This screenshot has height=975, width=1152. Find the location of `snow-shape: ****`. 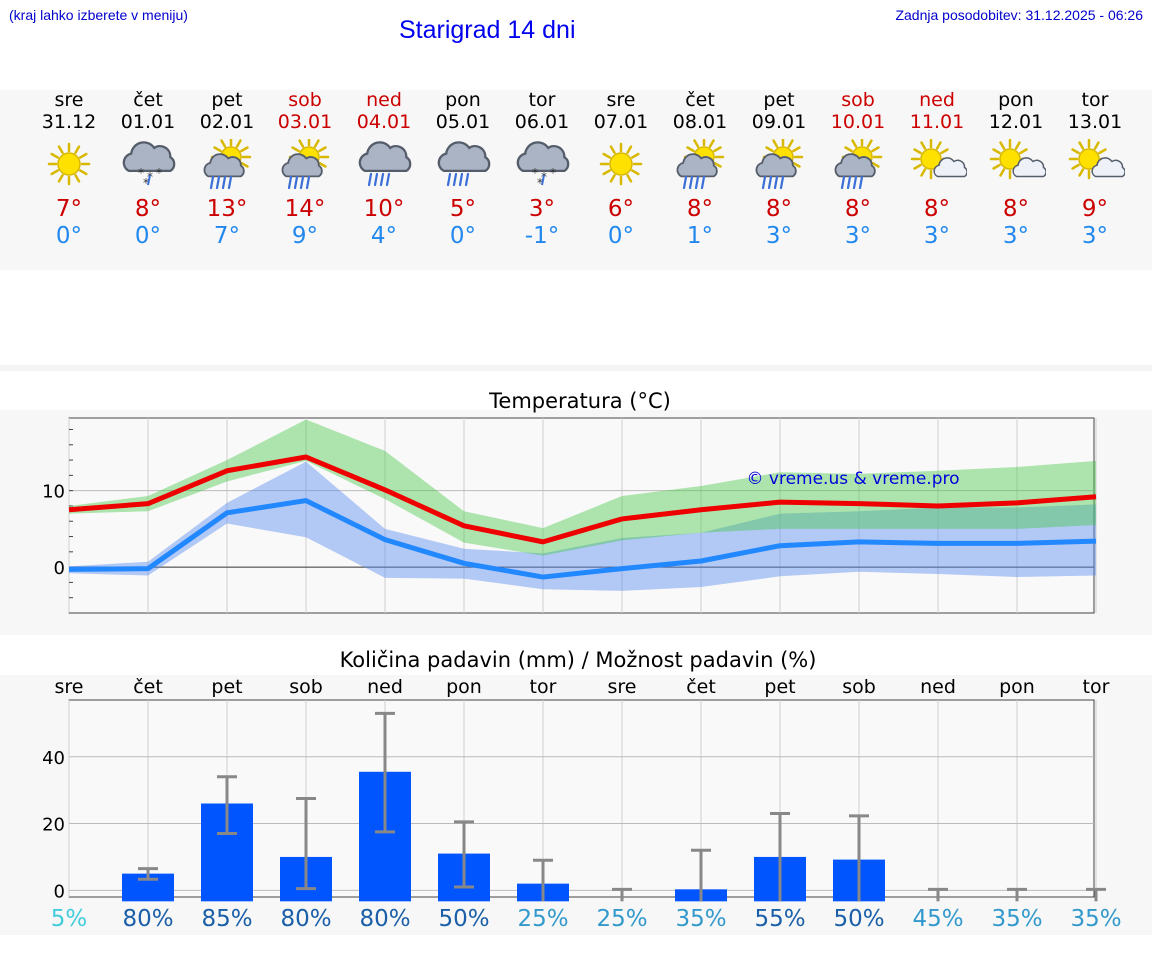

snow-shape: **** is located at coordinates (150, 177).